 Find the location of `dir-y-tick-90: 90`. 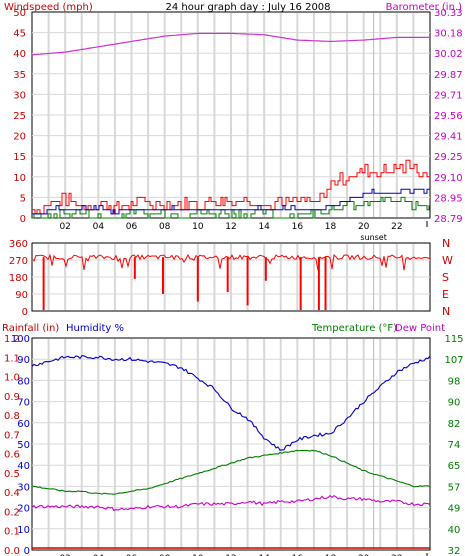

dir-y-tick-90: 90 is located at coordinates (21, 295).